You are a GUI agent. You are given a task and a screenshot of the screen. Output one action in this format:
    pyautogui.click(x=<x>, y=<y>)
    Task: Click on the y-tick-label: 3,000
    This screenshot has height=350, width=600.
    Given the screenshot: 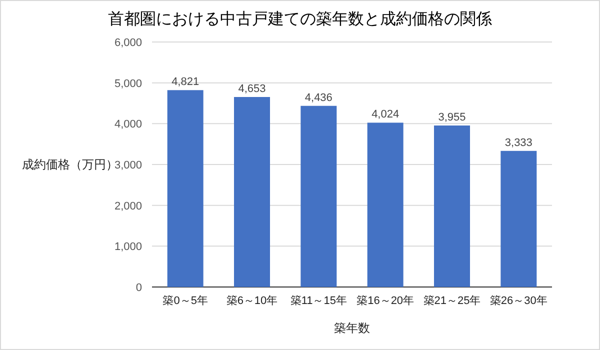 What is the action you would take?
    pyautogui.click(x=128, y=166)
    